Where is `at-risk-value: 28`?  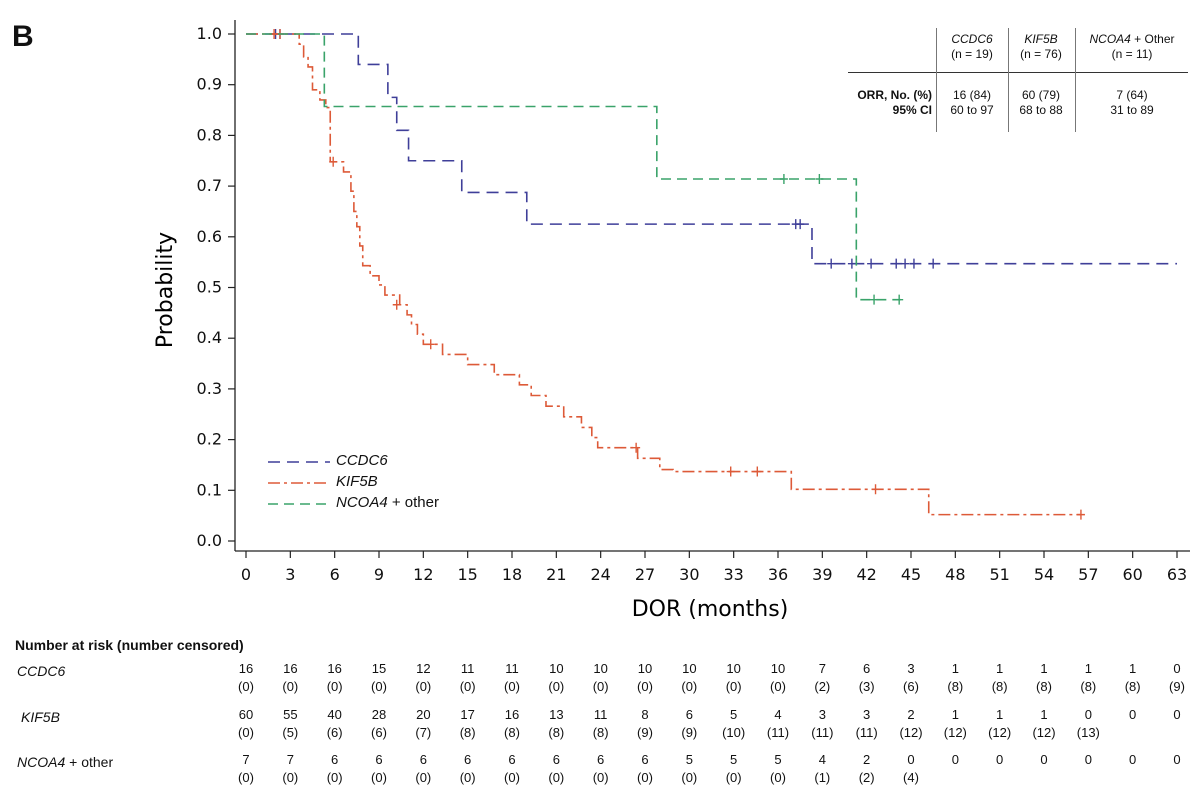 at-risk-value: 28 is located at coordinates (379, 714).